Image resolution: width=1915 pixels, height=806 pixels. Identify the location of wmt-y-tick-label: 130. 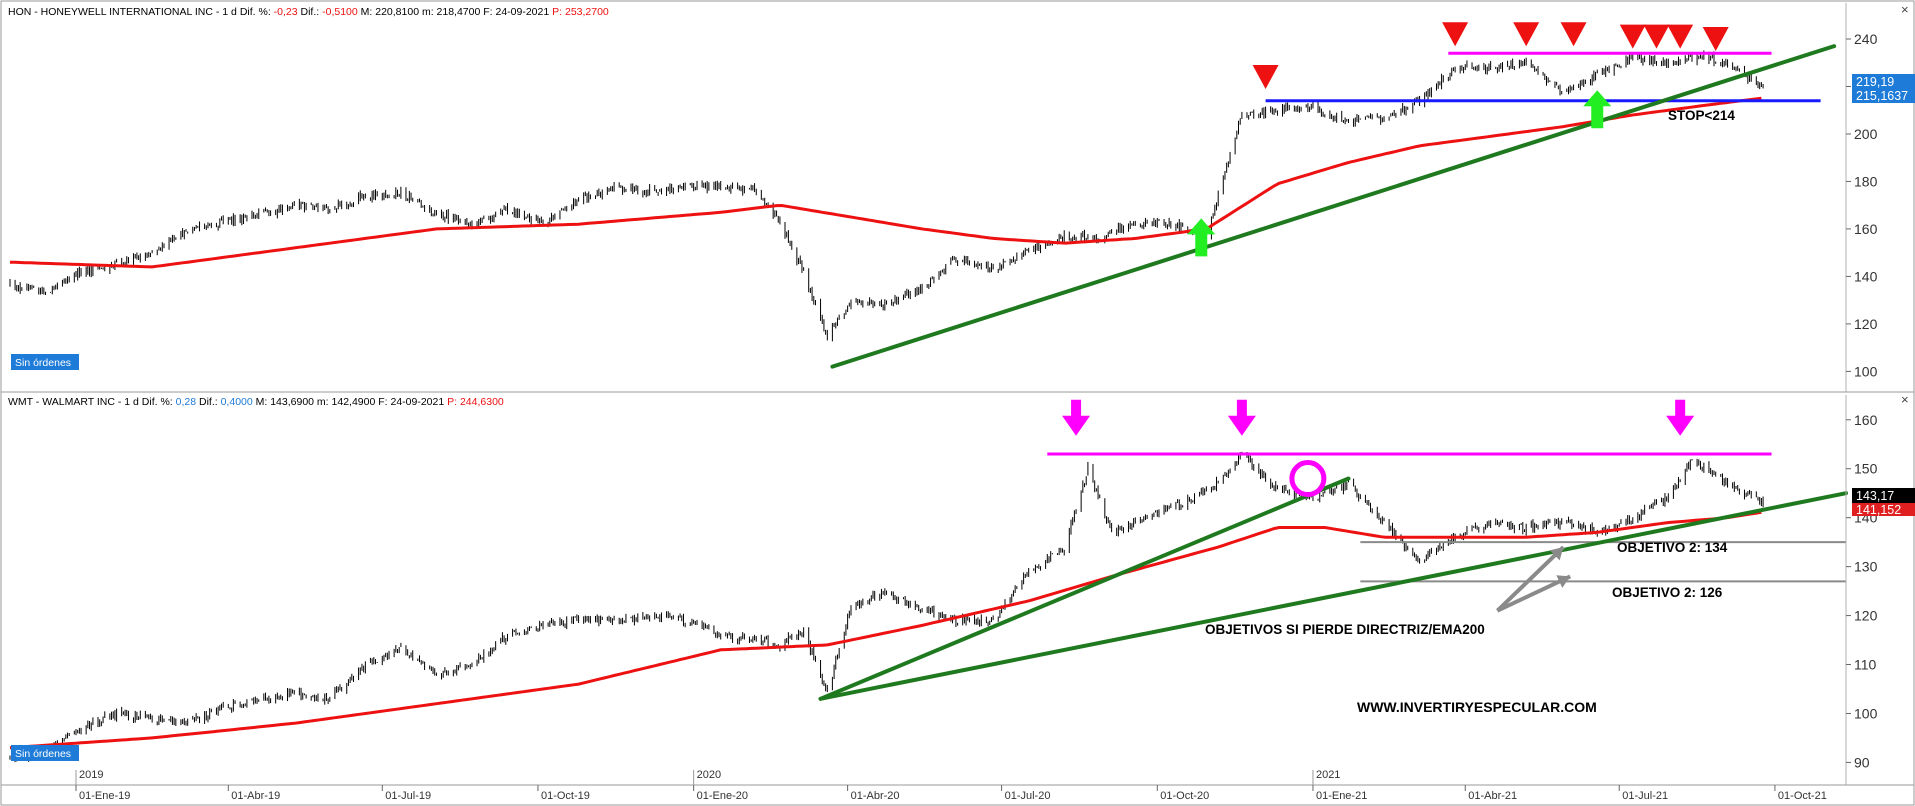
(1866, 567).